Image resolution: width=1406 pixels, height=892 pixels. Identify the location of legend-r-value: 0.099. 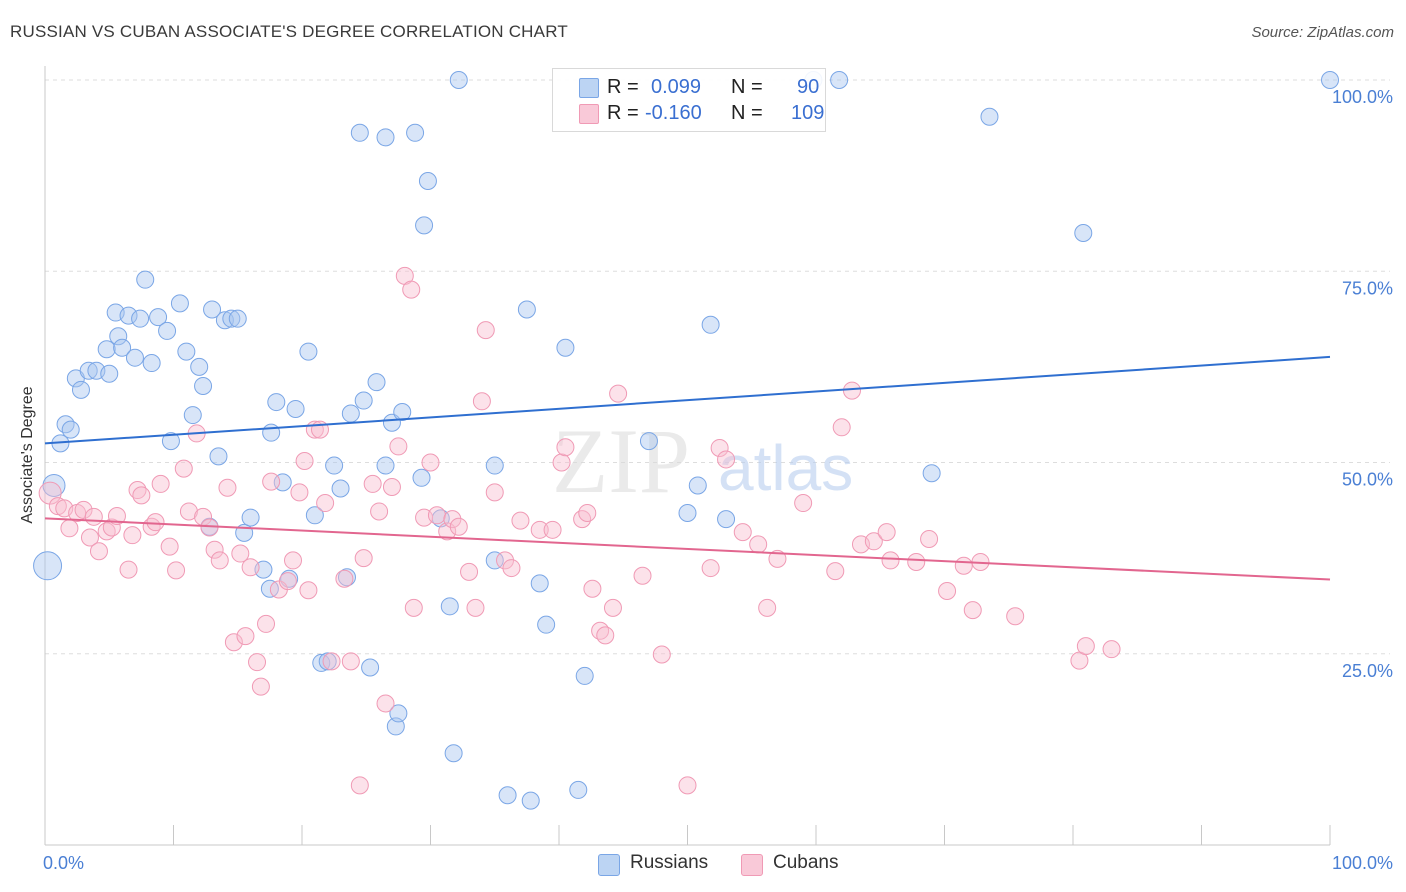
(676, 86).